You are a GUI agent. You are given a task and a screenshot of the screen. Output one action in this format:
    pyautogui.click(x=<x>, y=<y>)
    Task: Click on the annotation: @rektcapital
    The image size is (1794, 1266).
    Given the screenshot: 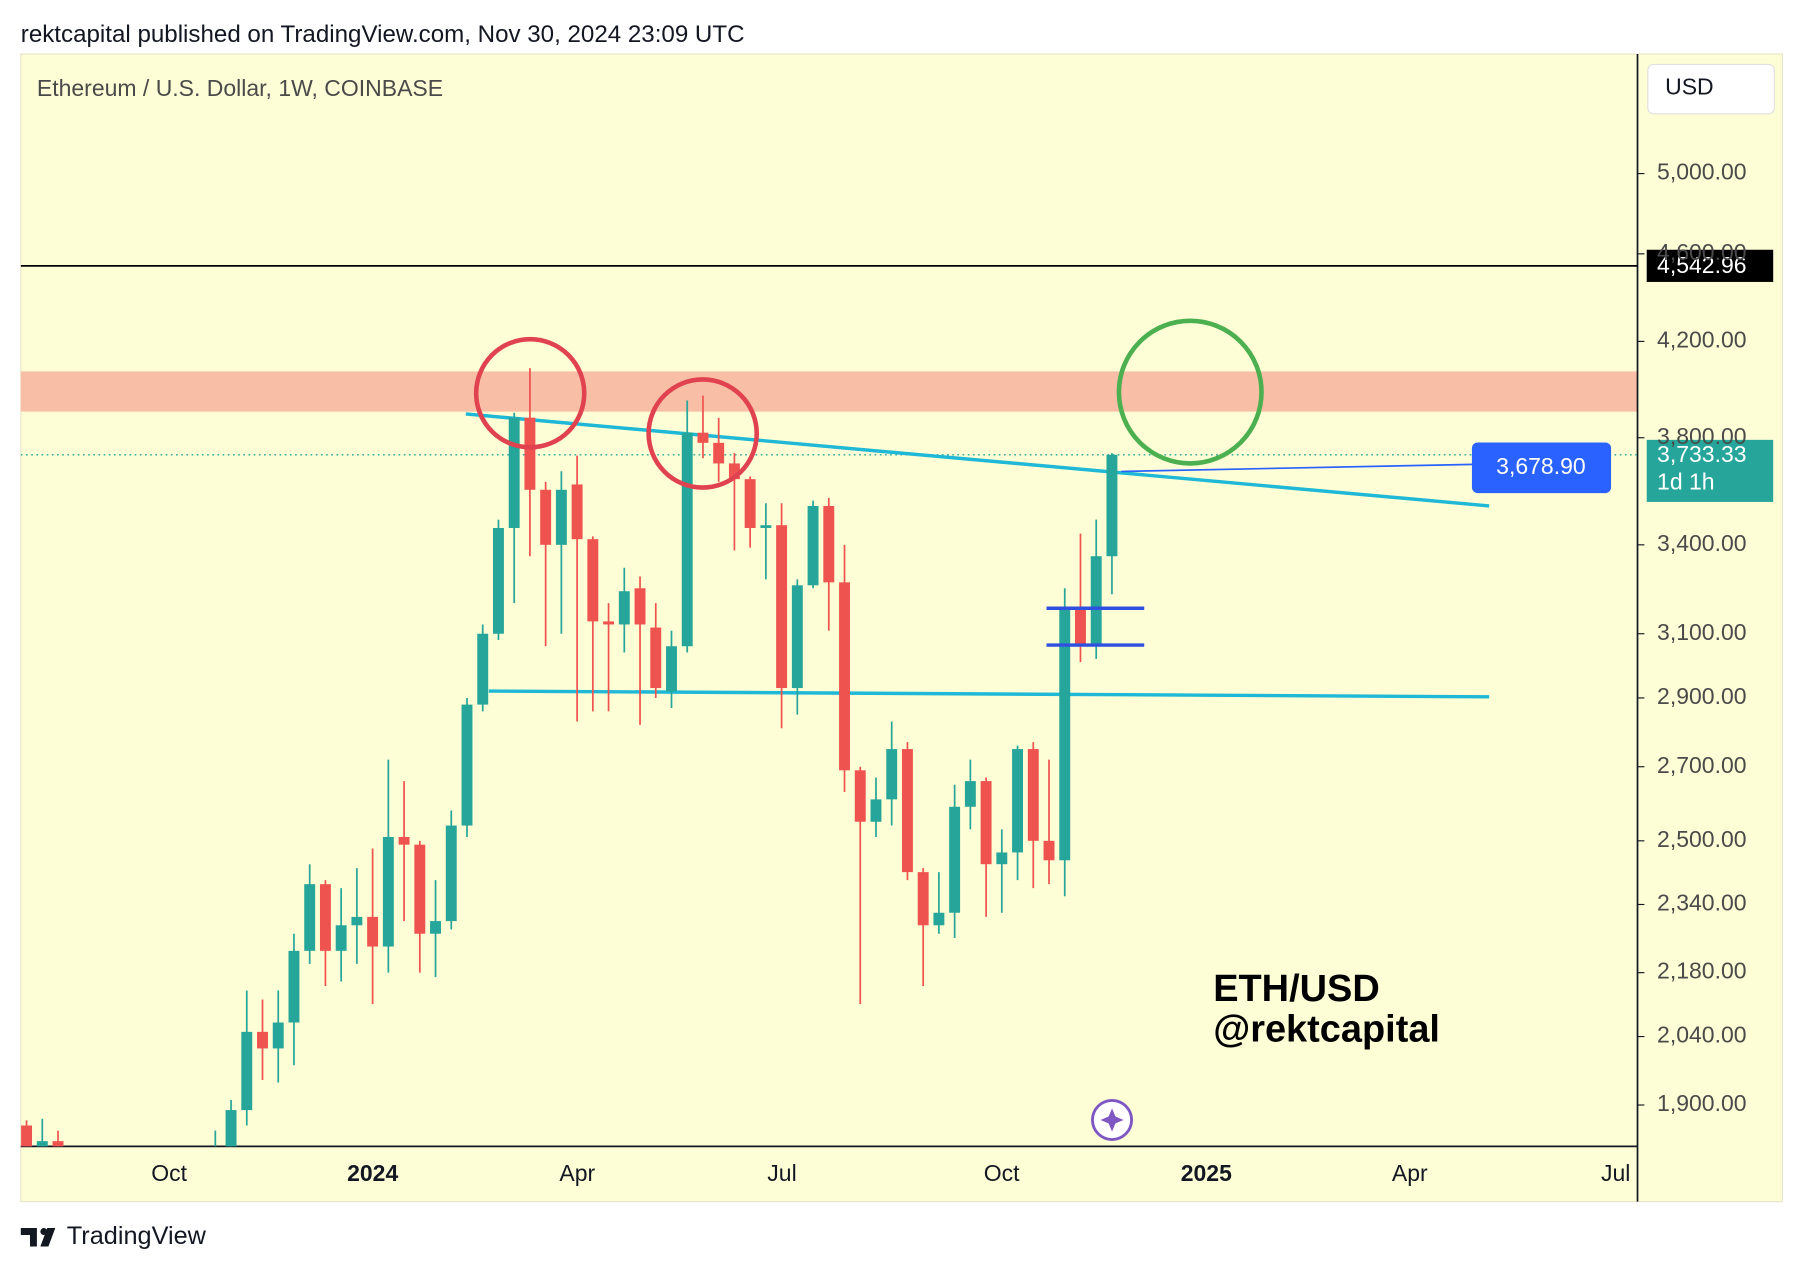 What is the action you would take?
    pyautogui.click(x=1326, y=1029)
    